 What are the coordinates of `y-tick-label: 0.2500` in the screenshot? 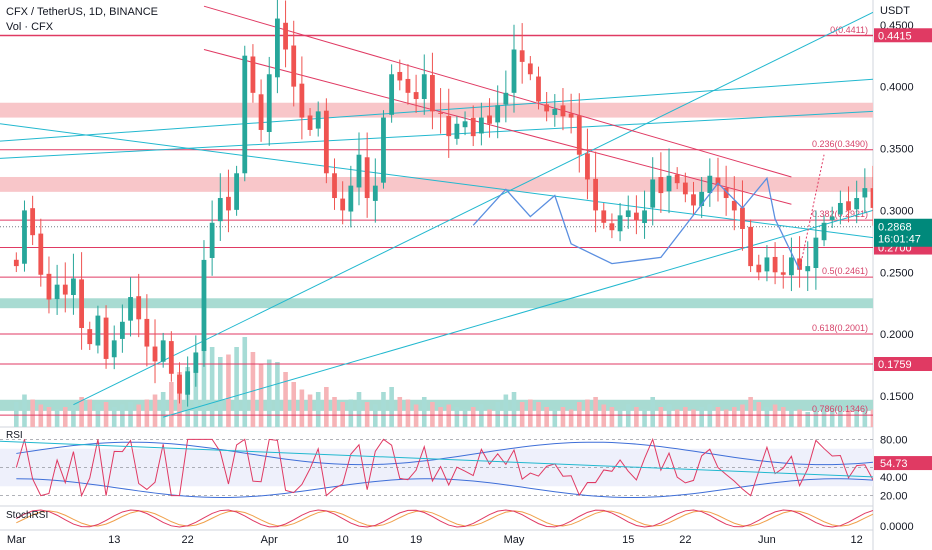 It's located at (897, 273).